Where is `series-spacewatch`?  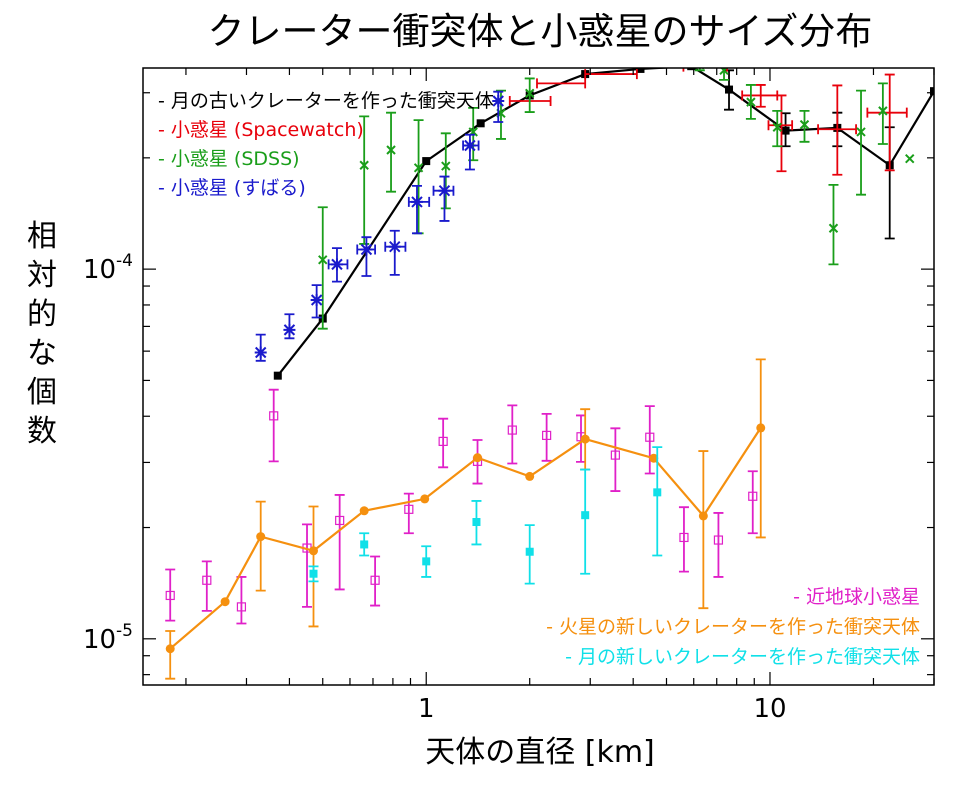 series-spacewatch is located at coordinates (708, 122).